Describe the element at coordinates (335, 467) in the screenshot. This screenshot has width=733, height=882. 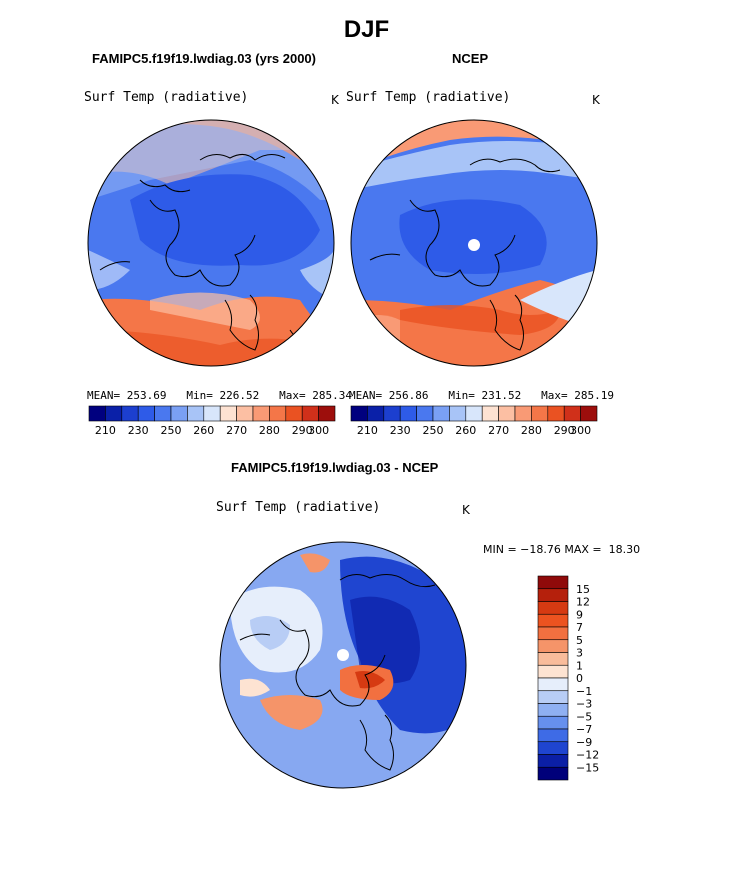
I see `diff-panel-title: FAMIPC5.f19f19.lwdiag.03 - NCEP` at that location.